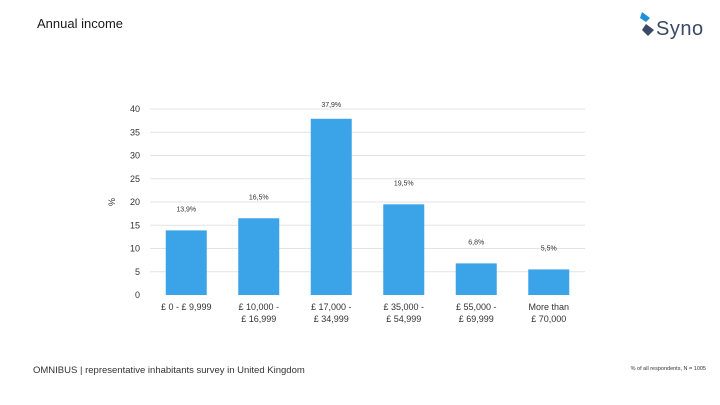  What do you see at coordinates (112, 202) in the screenshot?
I see `y-axis-label: %` at bounding box center [112, 202].